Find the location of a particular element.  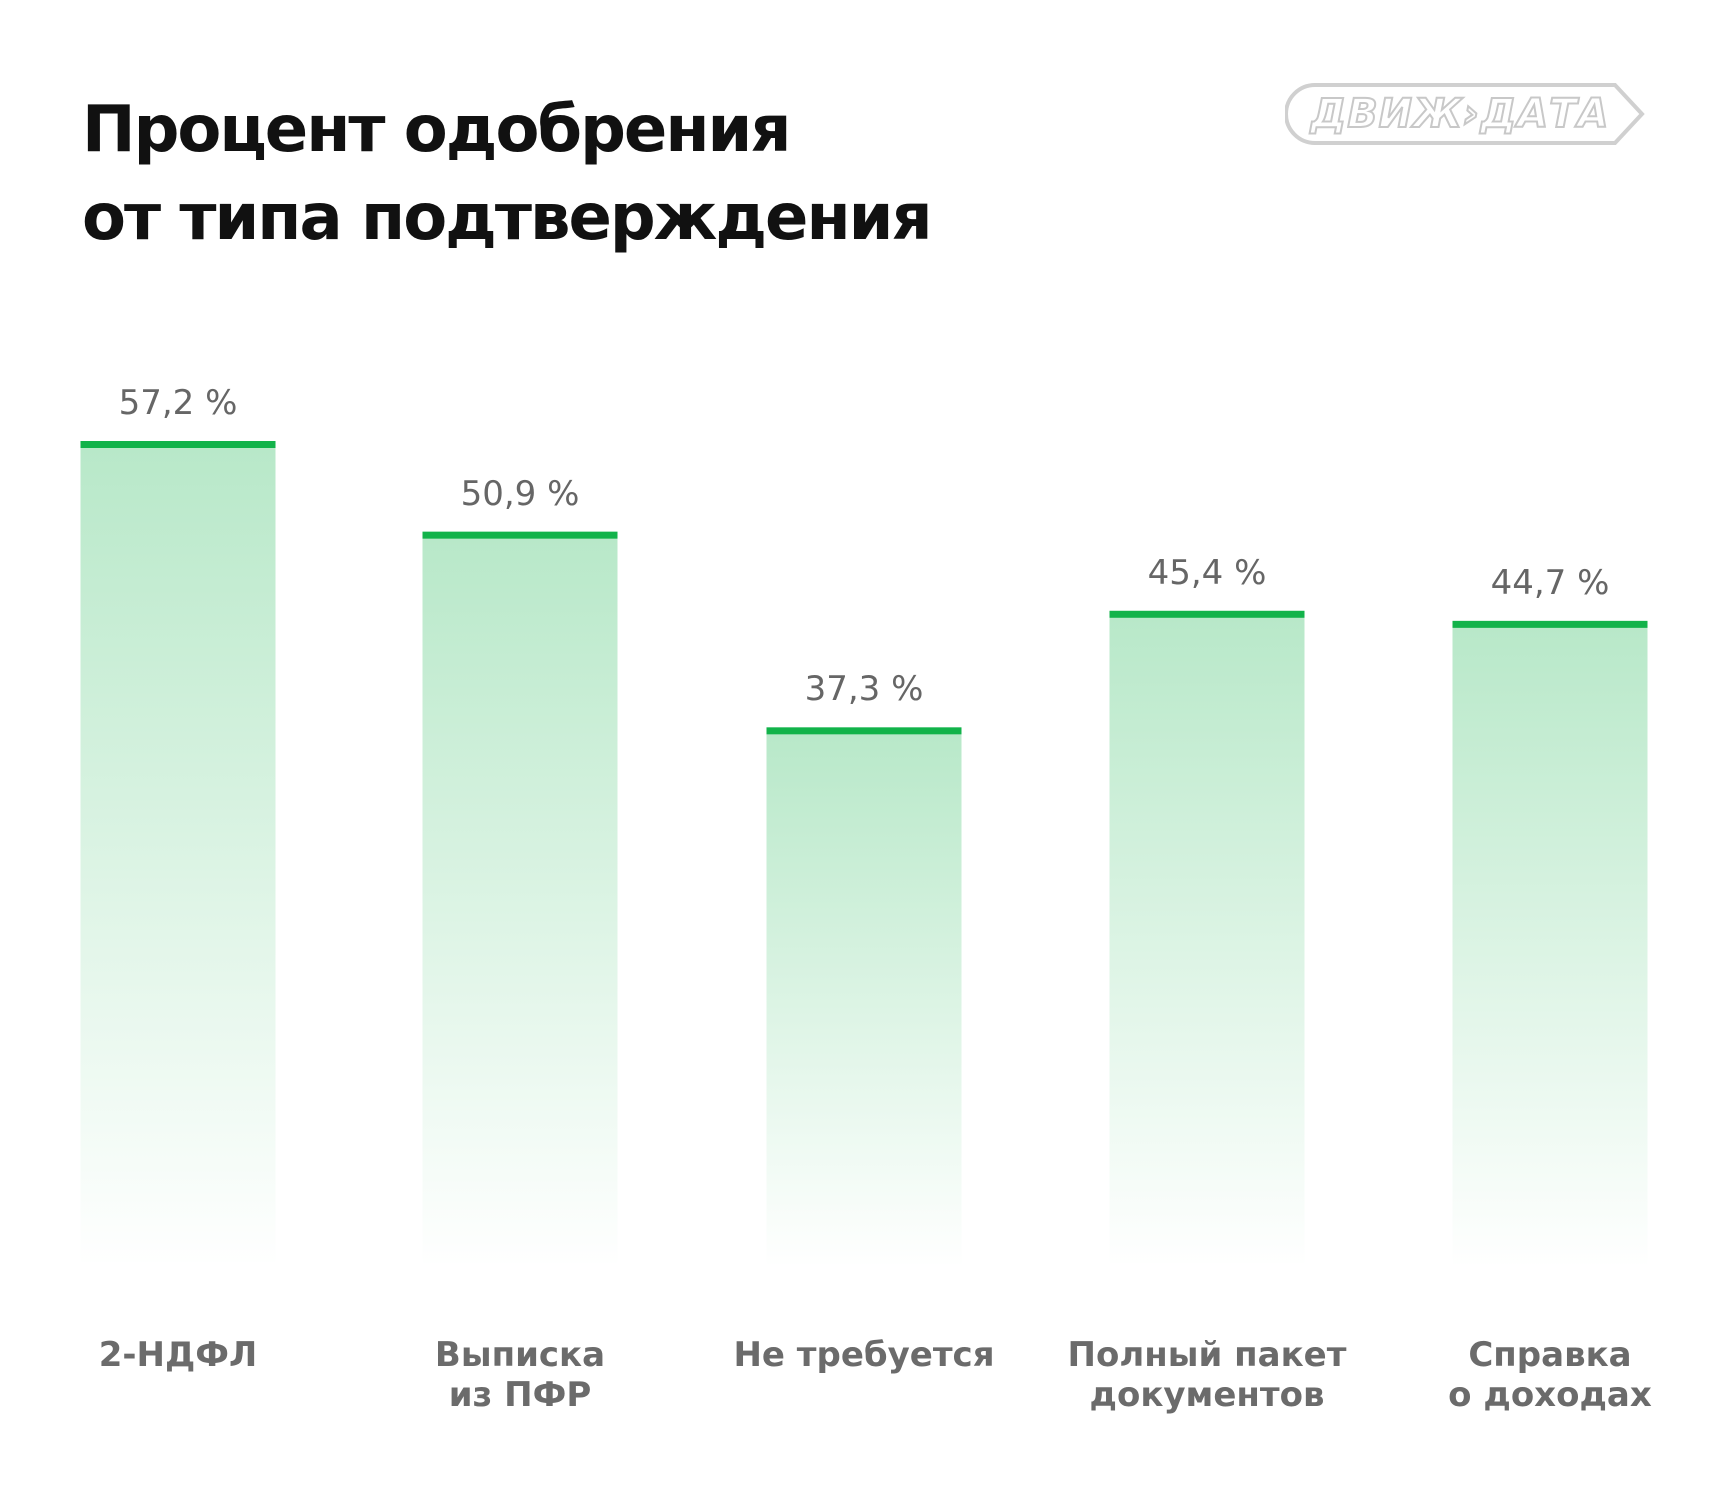

value-label: 50,9 % is located at coordinates (520, 493).